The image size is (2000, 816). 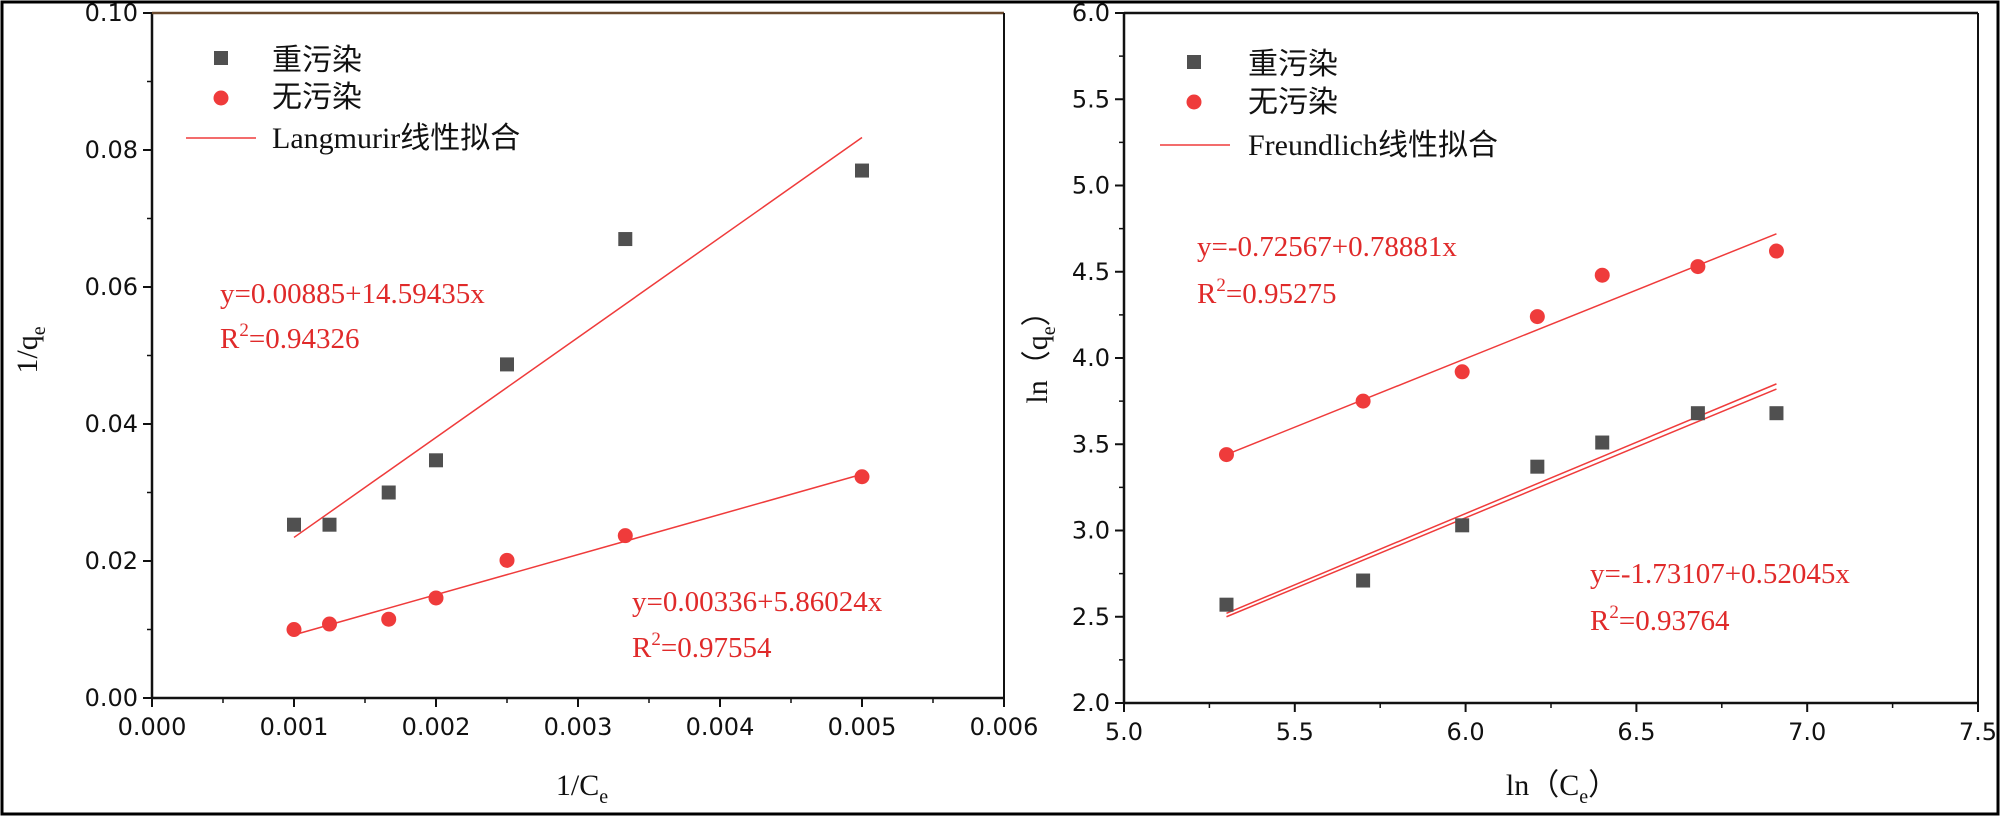 What do you see at coordinates (1466, 732) in the screenshot?
I see `x-tick-label: 6.0` at bounding box center [1466, 732].